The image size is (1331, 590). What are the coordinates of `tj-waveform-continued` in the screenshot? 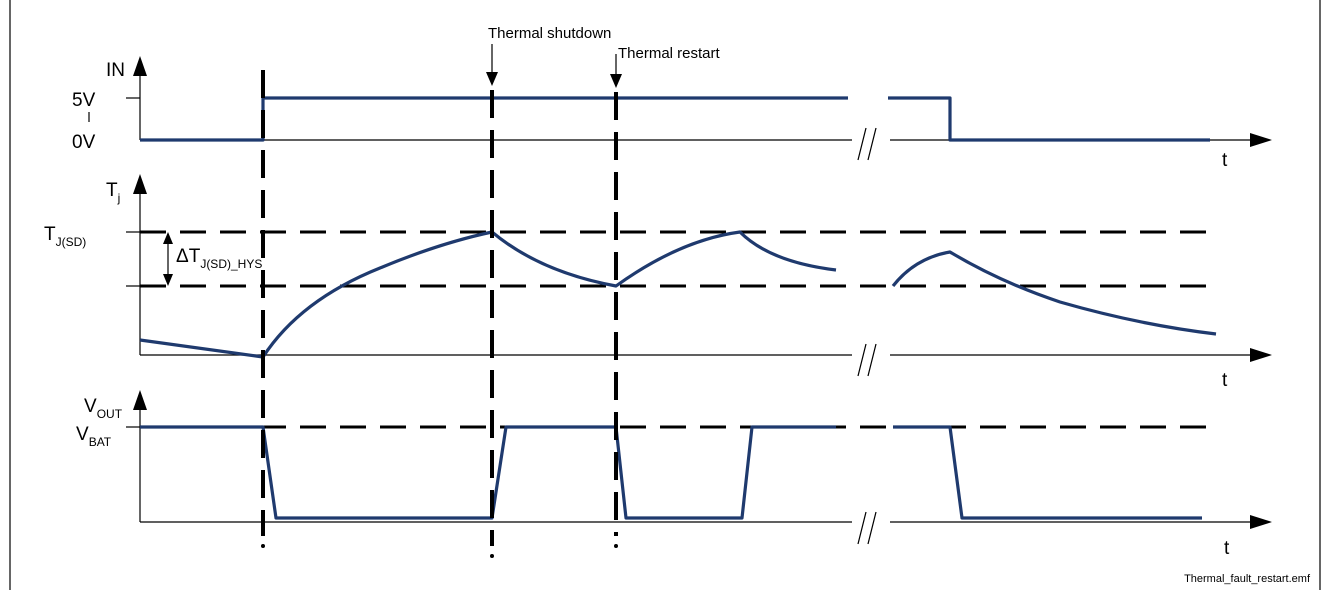 It's located at (1054, 293).